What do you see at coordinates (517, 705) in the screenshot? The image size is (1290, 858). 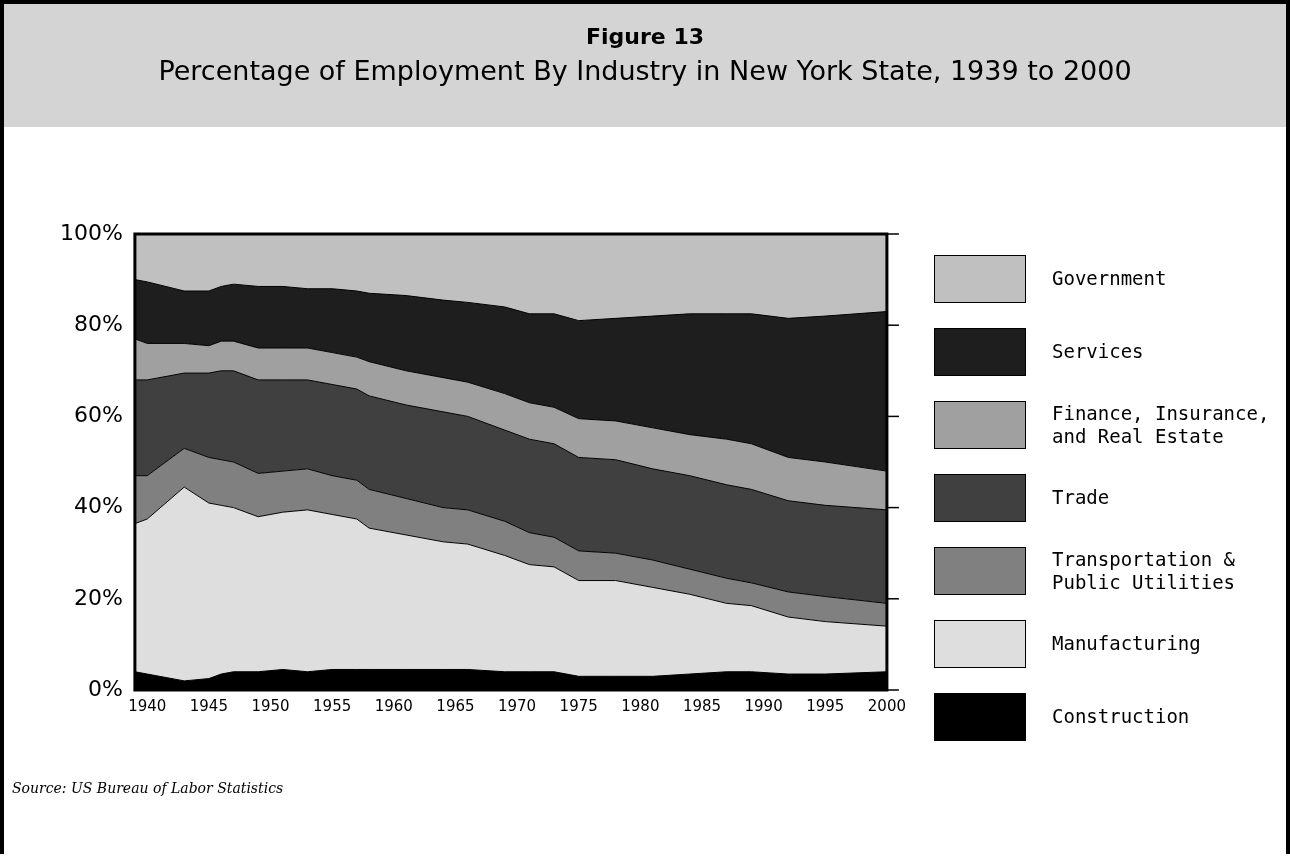 I see `x-tick-label: 1970` at bounding box center [517, 705].